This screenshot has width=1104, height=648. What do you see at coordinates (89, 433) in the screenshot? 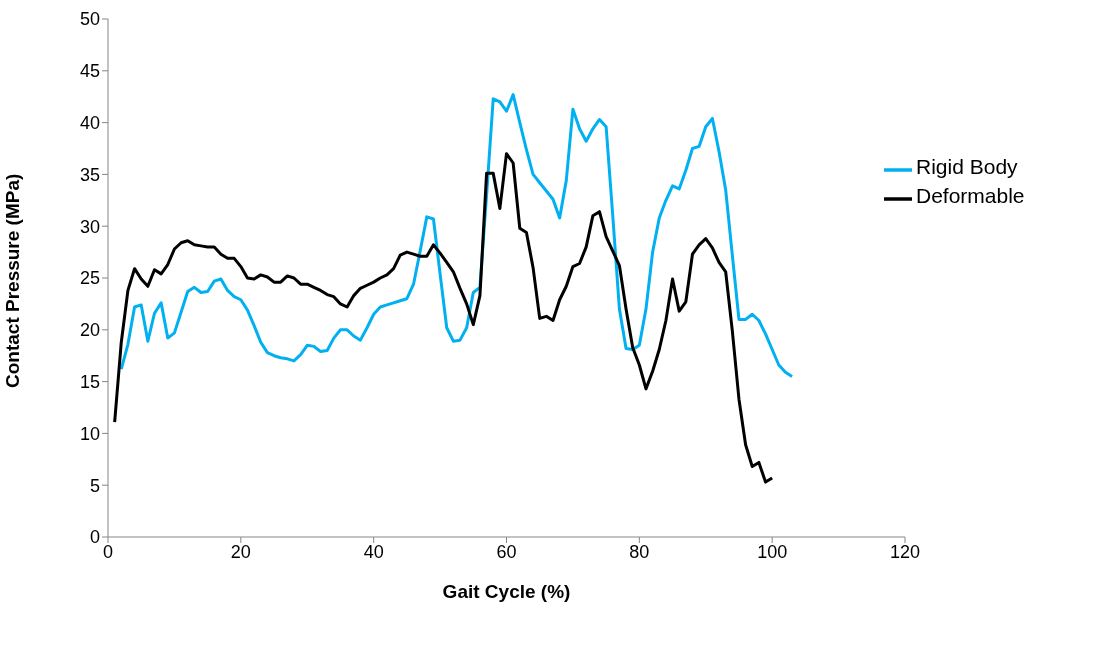
I see `y-tick-label: 10` at bounding box center [89, 433].